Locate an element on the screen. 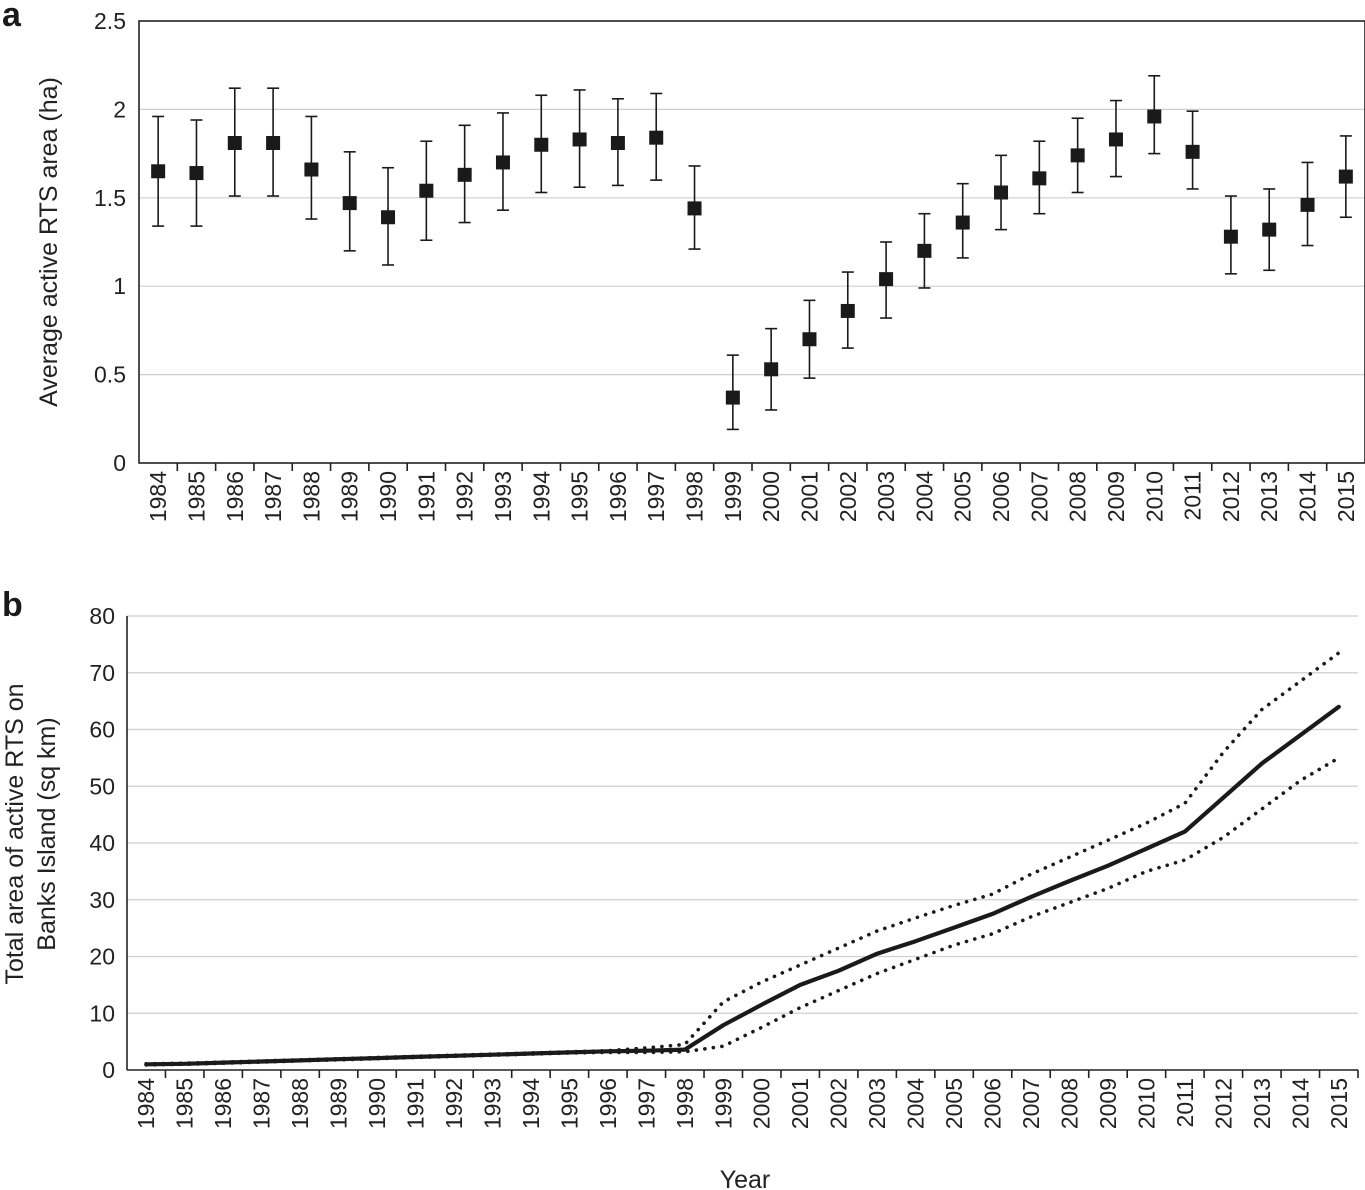 This screenshot has height=1190, width=1365. panel-b-y-tick-label: 80 is located at coordinates (102, 616).